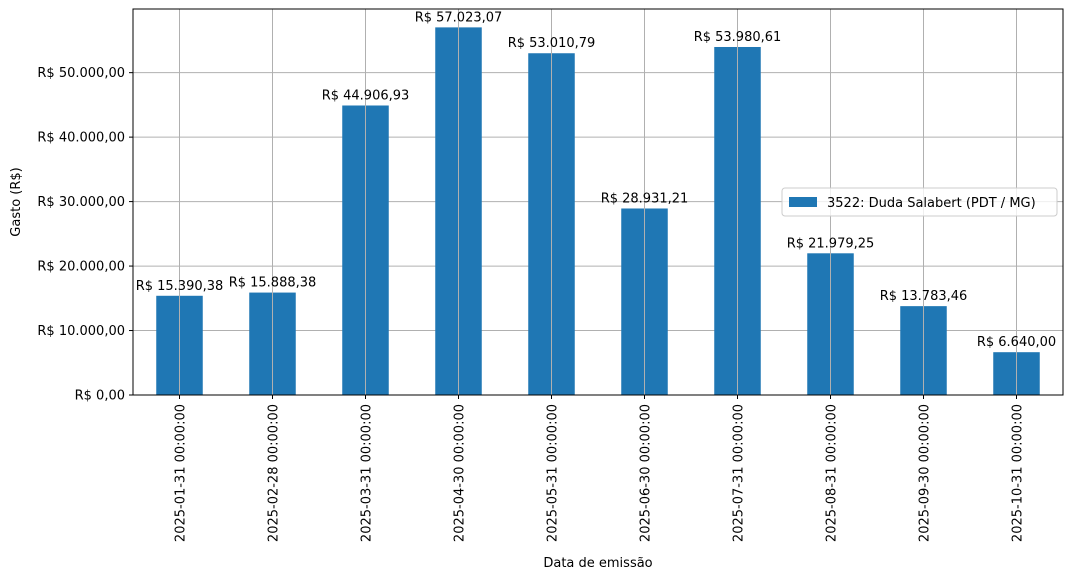  Describe the element at coordinates (645, 198) in the screenshot. I see `data-label: R$ 28.931,21` at that location.